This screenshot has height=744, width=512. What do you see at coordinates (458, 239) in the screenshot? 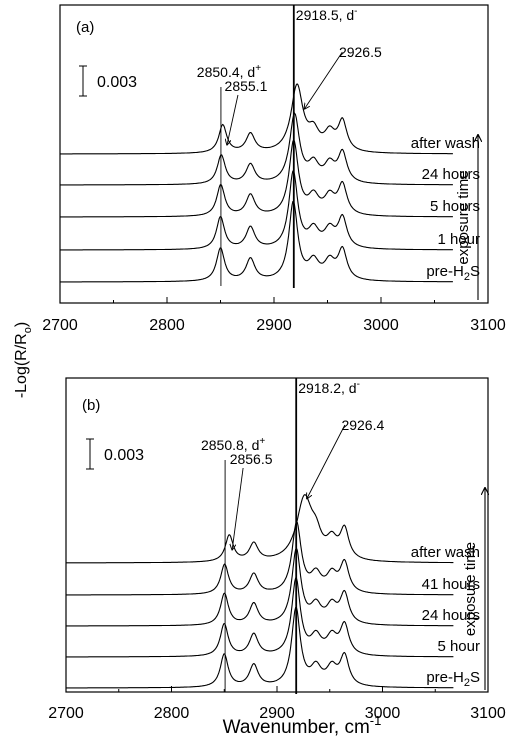
I see `trace-label: 1 hour` at bounding box center [458, 239].